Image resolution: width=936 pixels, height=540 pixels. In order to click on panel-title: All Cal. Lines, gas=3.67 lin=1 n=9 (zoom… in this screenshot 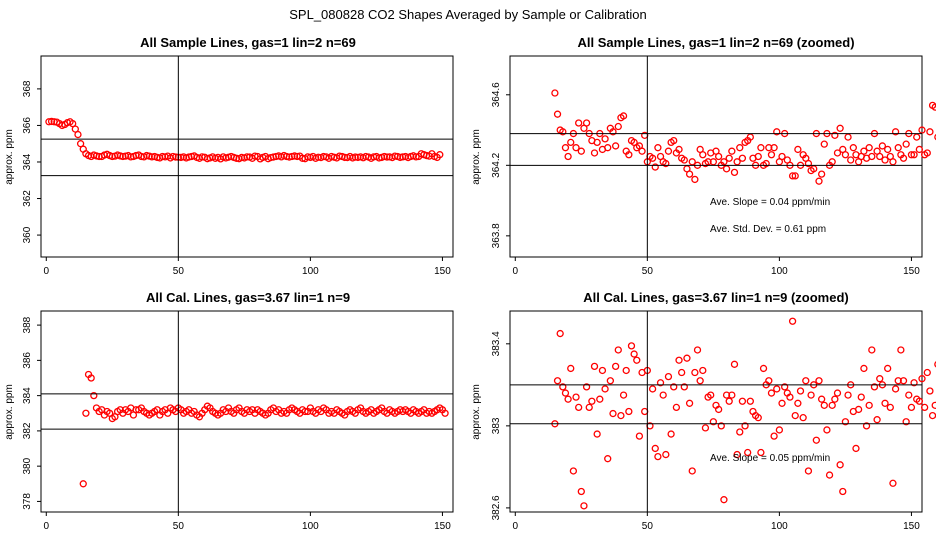, I will do `click(716, 297)`.